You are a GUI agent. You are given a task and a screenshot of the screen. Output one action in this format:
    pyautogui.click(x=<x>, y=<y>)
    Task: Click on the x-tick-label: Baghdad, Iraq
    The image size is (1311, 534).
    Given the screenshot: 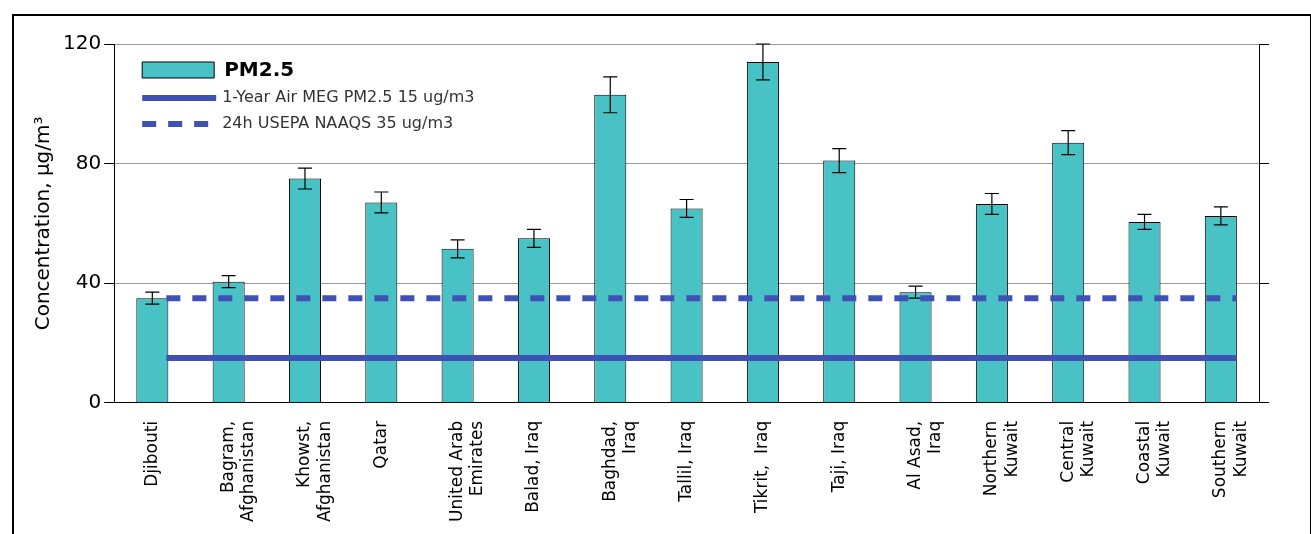 What is the action you would take?
    pyautogui.click(x=619, y=461)
    